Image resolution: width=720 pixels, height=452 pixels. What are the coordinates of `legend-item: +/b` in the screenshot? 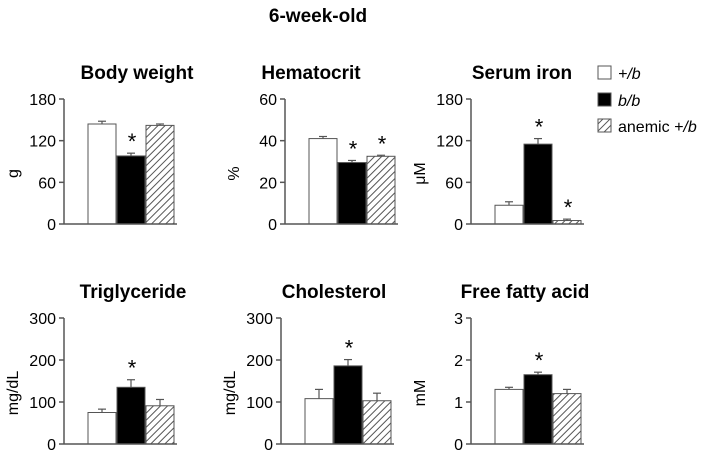 It's located at (619, 74).